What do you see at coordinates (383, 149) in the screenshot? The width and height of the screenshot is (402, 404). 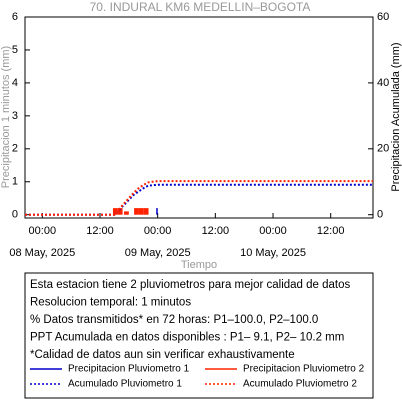 I see `y2-tick-label: 20` at bounding box center [383, 149].